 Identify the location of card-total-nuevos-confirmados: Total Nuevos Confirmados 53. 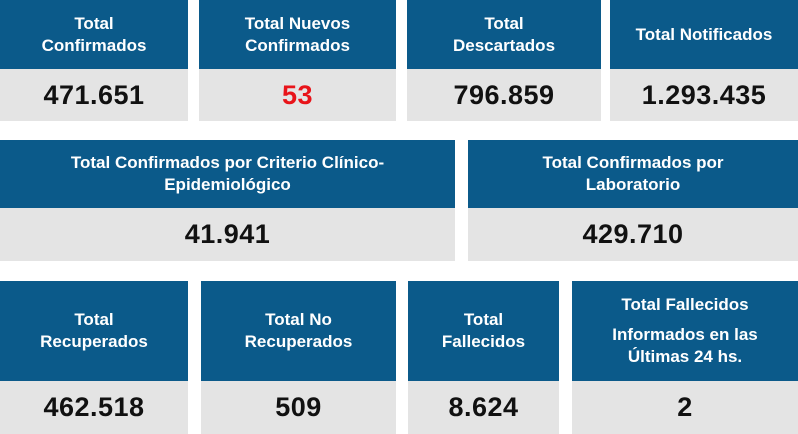
(297, 60).